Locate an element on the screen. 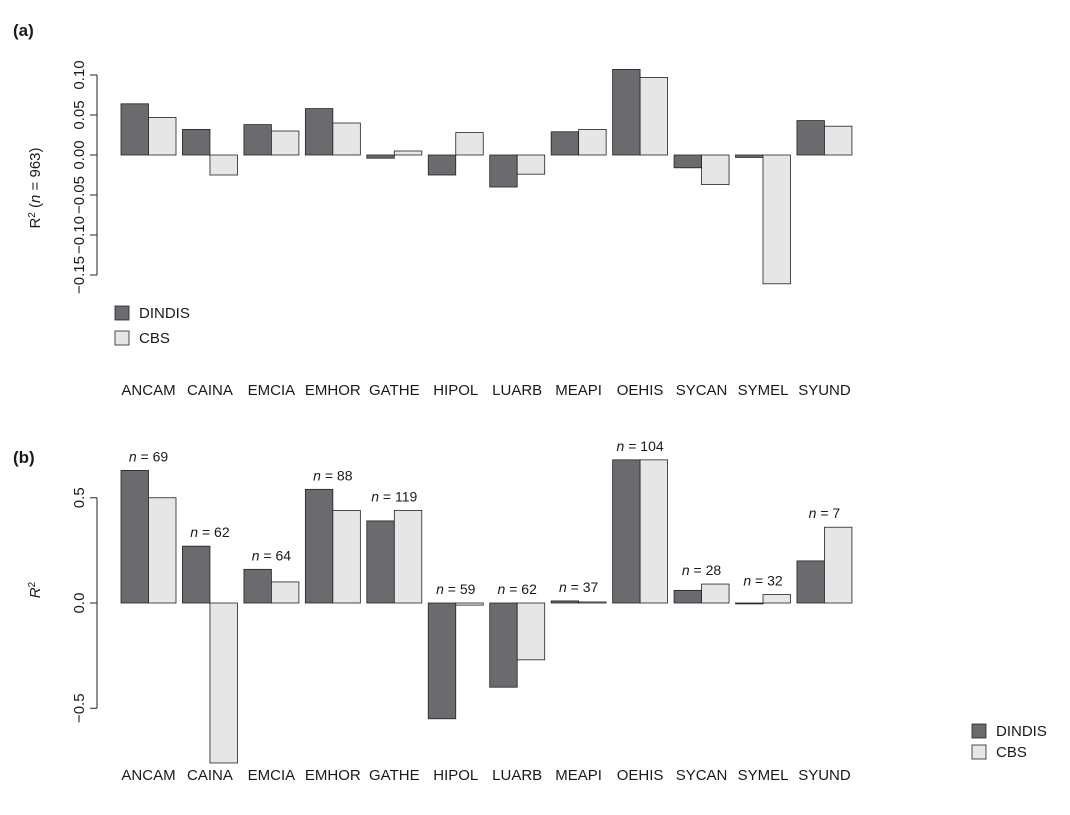 Image resolution: width=1070 pixels, height=815 pixels. sample-size-label: n = 7 is located at coordinates (825, 513).